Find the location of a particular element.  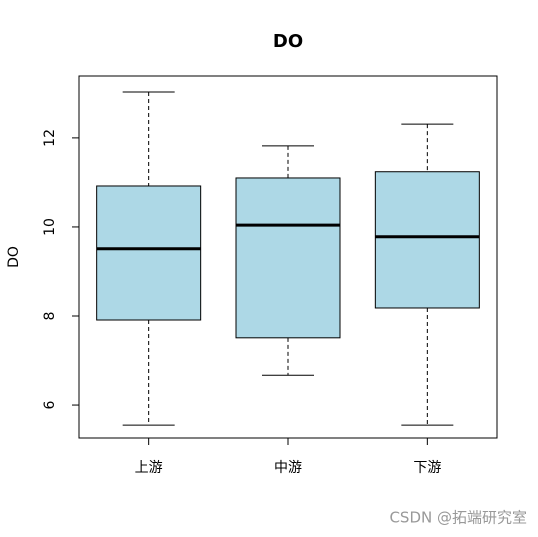

watermark: CSDN @拓端研究室 is located at coordinates (458, 518).